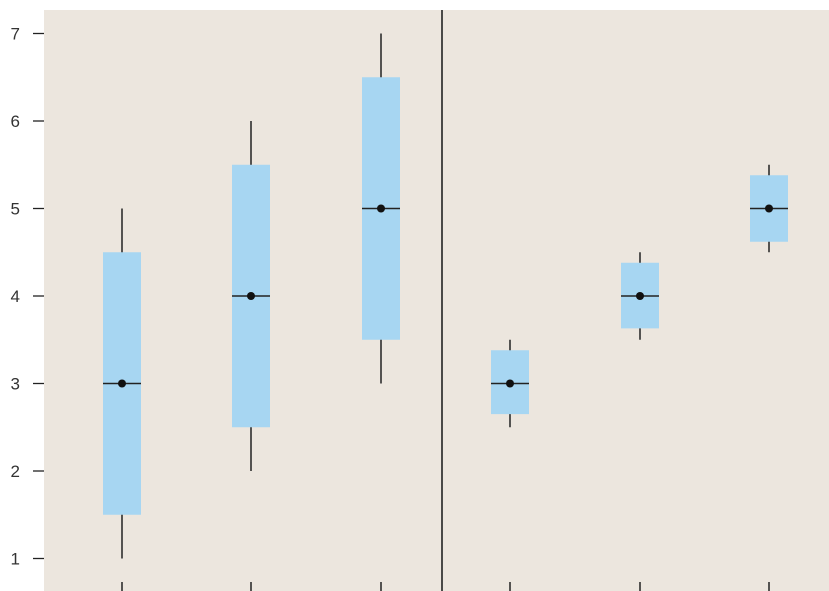 Image resolution: width=829 pixels, height=591 pixels. I want to click on y-axis: 1 2 3 4 5 6 7, so click(27, 297).